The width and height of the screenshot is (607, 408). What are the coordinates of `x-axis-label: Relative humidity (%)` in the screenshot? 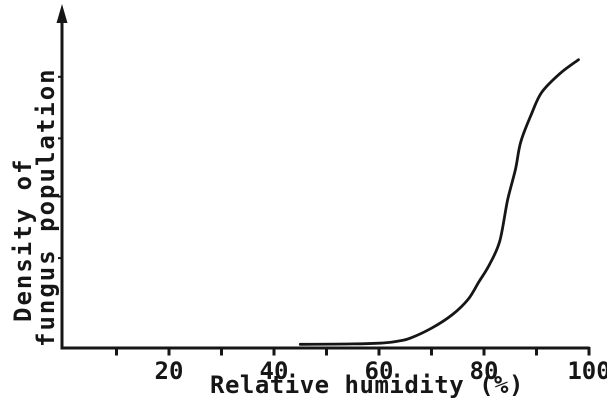 It's located at (367, 385).